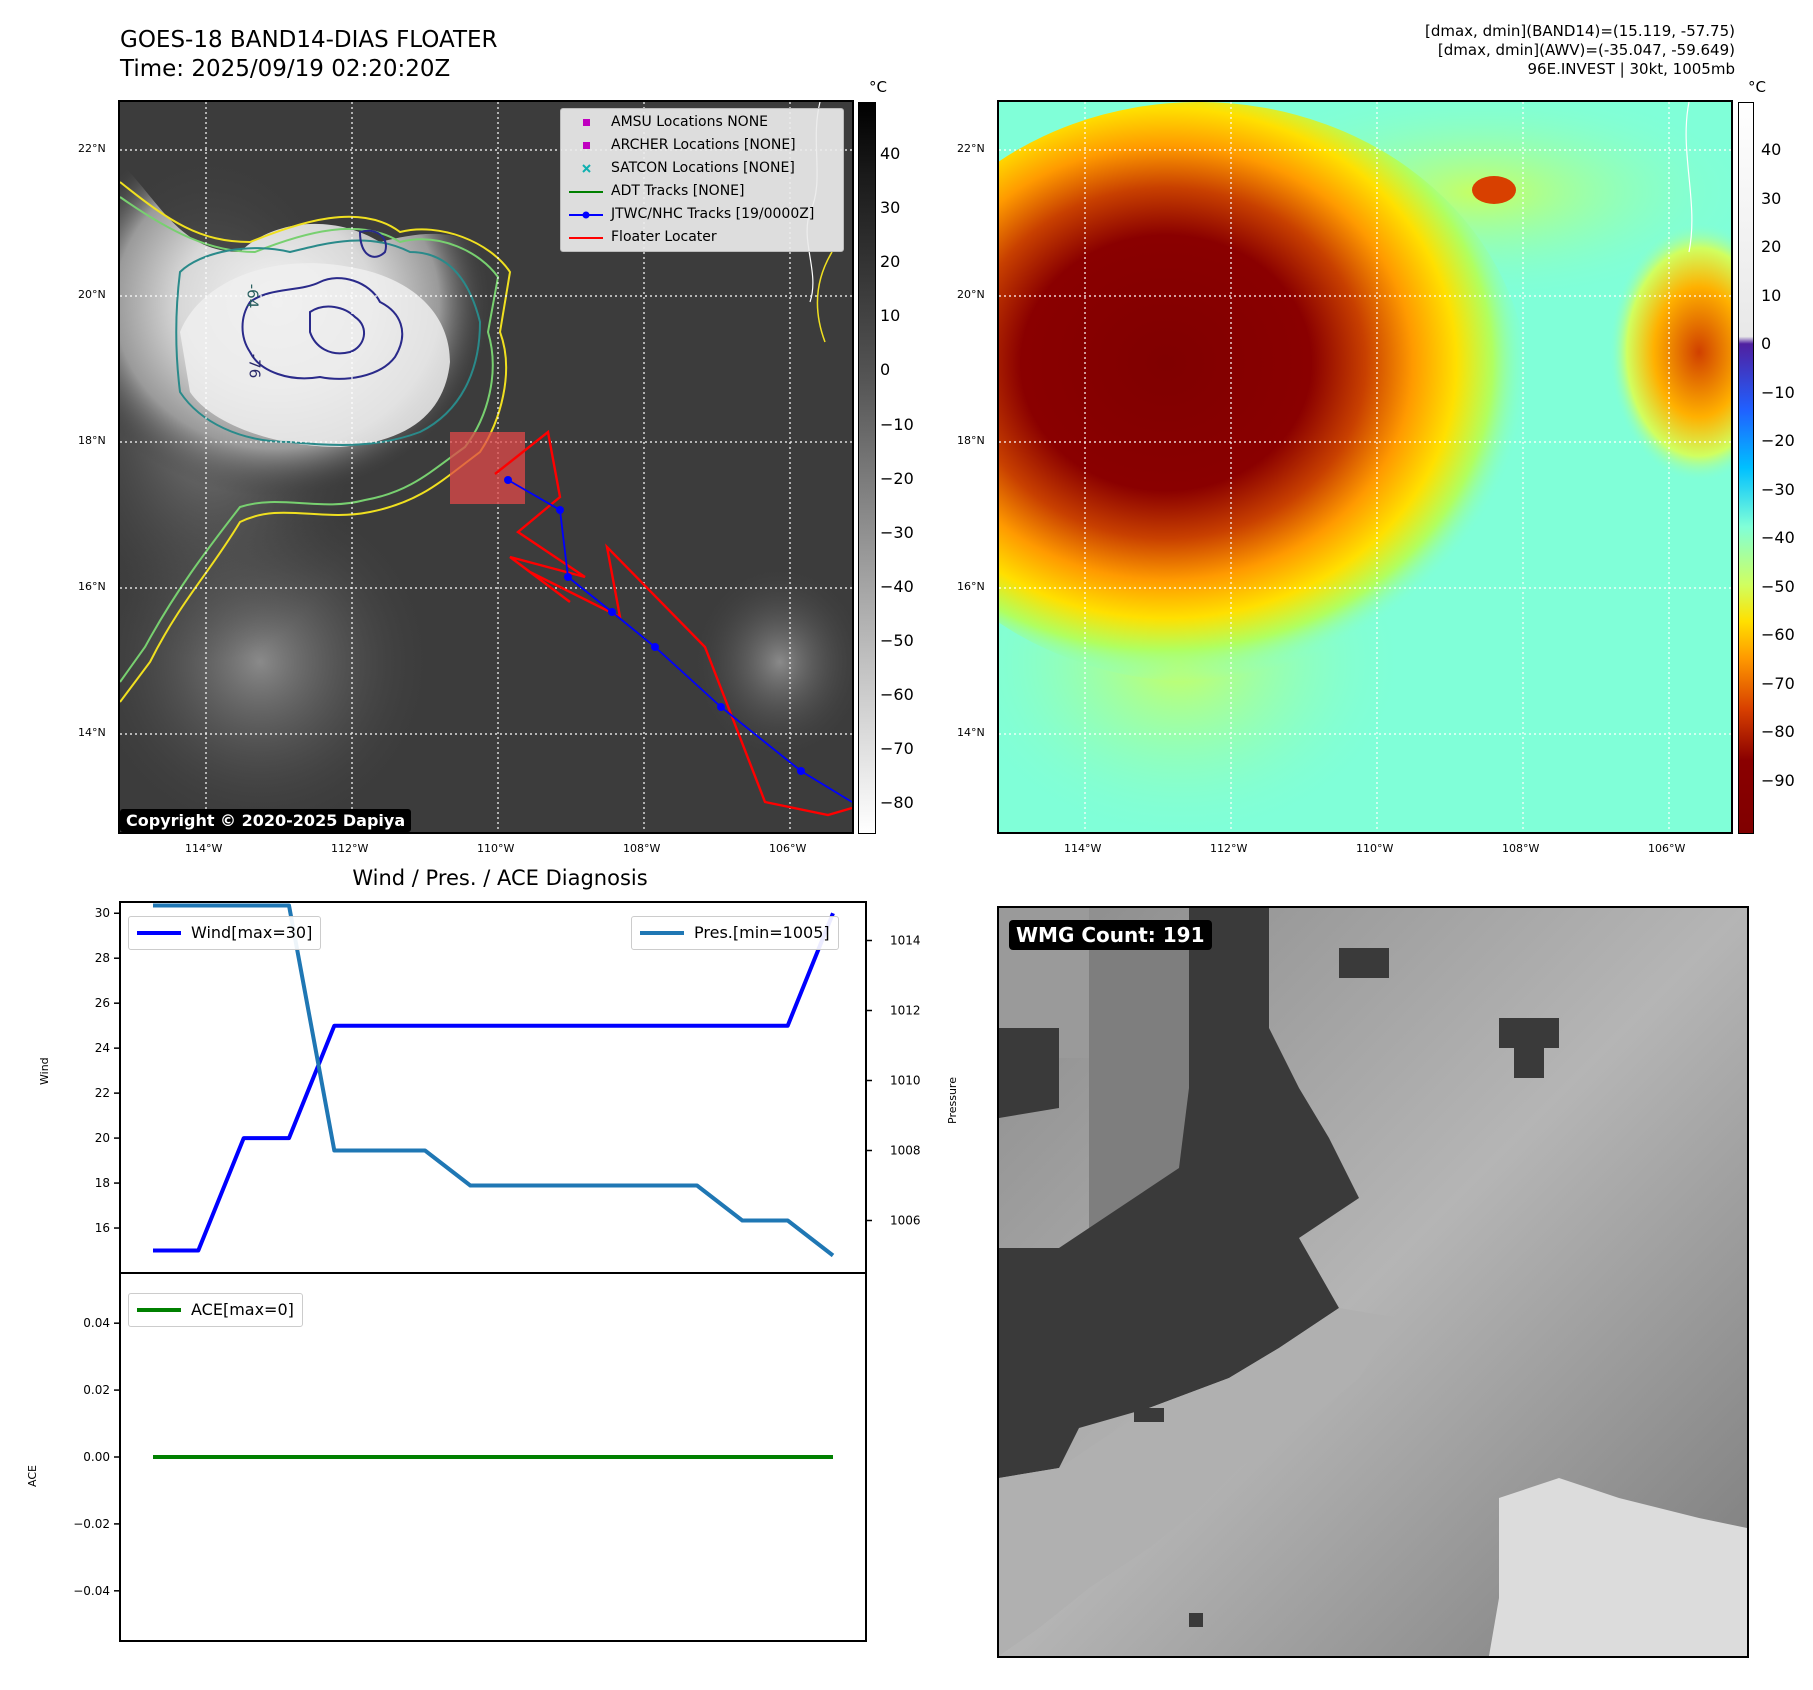 The width and height of the screenshot is (1813, 1690). I want to click on left-colorbar-tick-label: 0, so click(885, 370).